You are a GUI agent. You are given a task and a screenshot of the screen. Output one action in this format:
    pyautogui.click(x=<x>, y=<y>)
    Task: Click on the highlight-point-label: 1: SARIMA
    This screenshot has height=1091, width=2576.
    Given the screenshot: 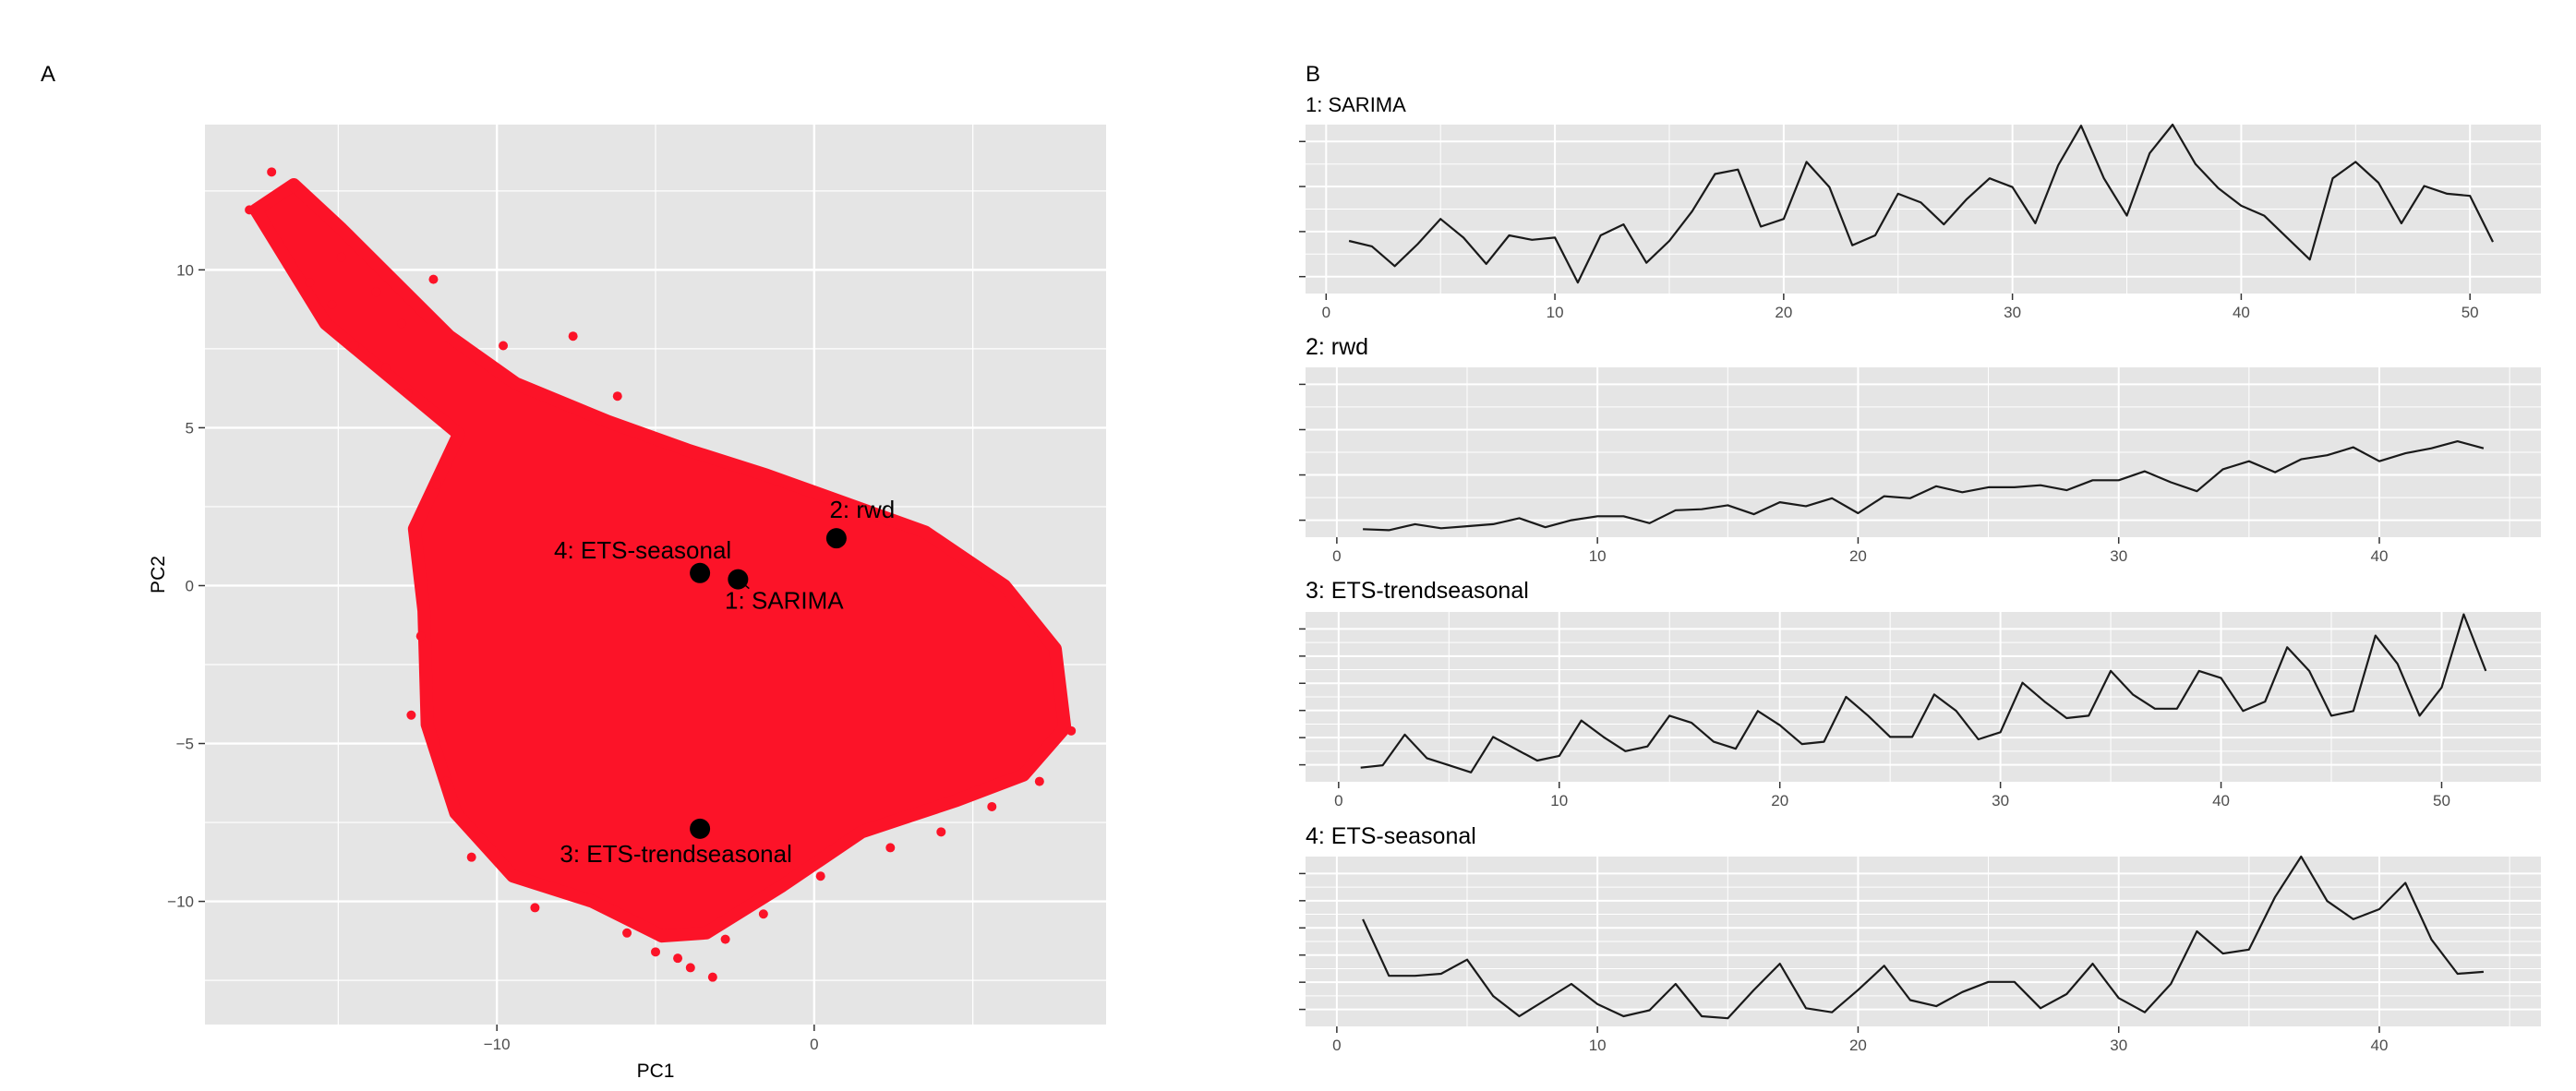 What is the action you would take?
    pyautogui.click(x=784, y=601)
    